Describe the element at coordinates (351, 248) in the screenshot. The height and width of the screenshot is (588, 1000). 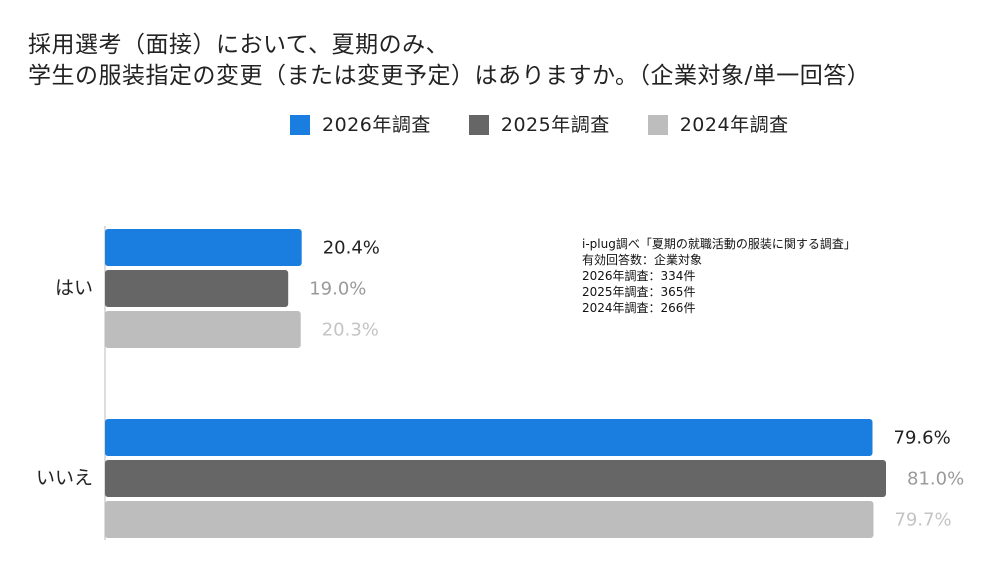
I see `data-label: 20.4%` at that location.